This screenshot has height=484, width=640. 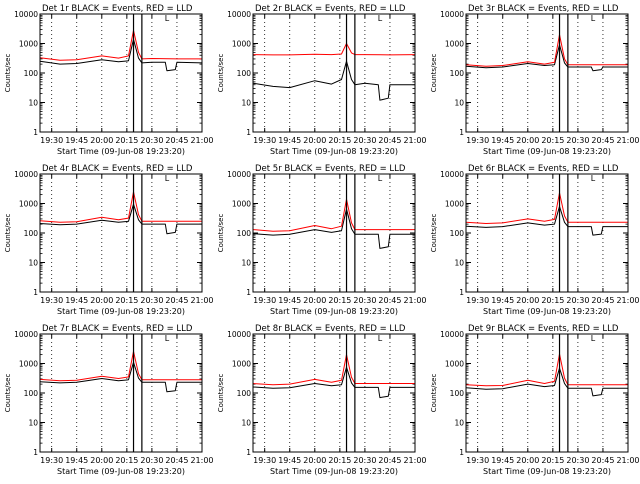 I want to click on panel-title: Det 4r BLACK = Events, RED = LLD, so click(x=117, y=169).